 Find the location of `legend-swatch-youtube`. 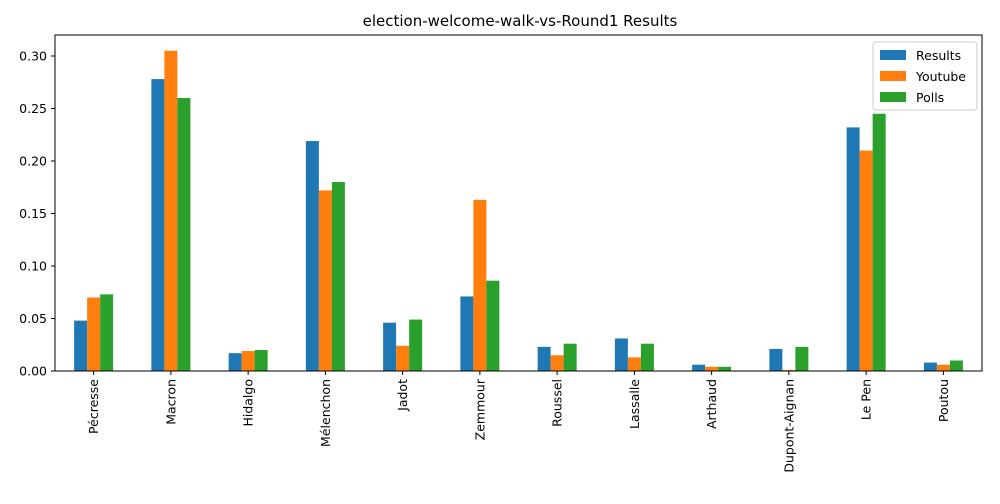

legend-swatch-youtube is located at coordinates (893, 76).